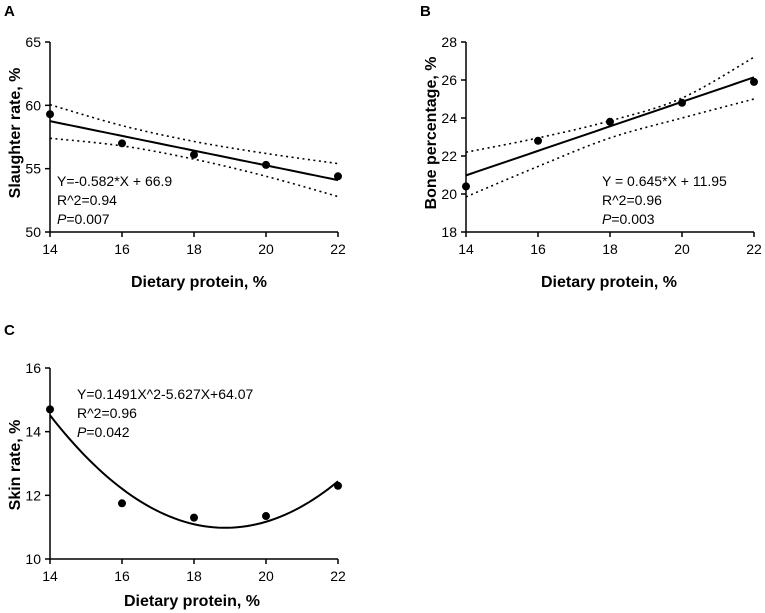 The width and height of the screenshot is (765, 613). I want to click on y-tick-label: 20, so click(449, 194).